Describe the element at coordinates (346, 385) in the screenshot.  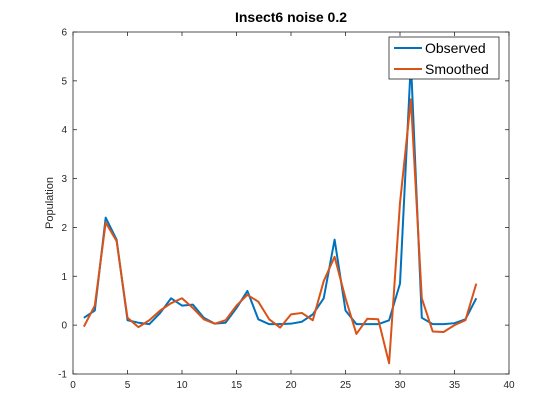
I see `x-tick-label: 25` at that location.